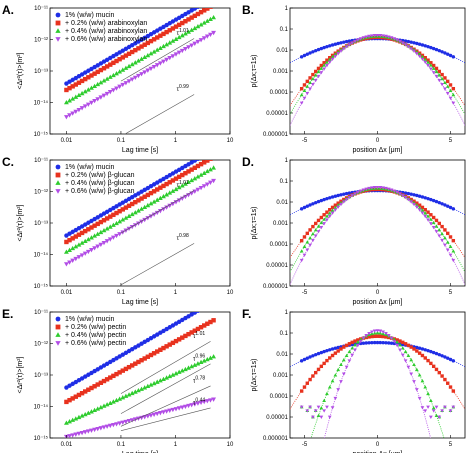  Describe the element at coordinates (67, 293) in the screenshot. I see `x-tick-label: 0.01` at that location.